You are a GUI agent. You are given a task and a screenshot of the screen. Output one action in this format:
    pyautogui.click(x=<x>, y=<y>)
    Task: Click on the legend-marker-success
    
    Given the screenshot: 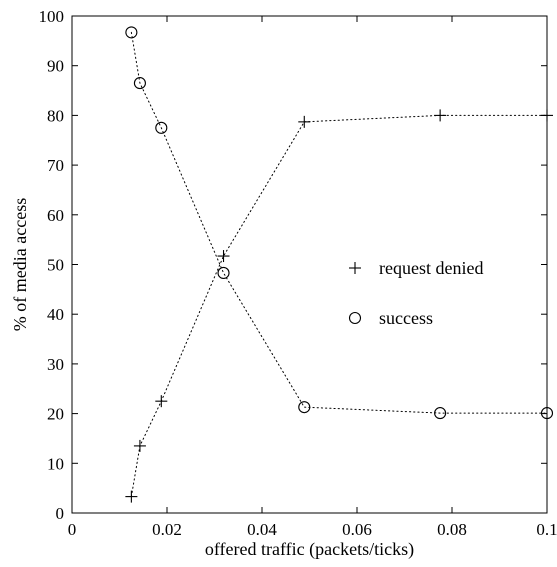 What is the action you would take?
    pyautogui.click(x=355, y=318)
    